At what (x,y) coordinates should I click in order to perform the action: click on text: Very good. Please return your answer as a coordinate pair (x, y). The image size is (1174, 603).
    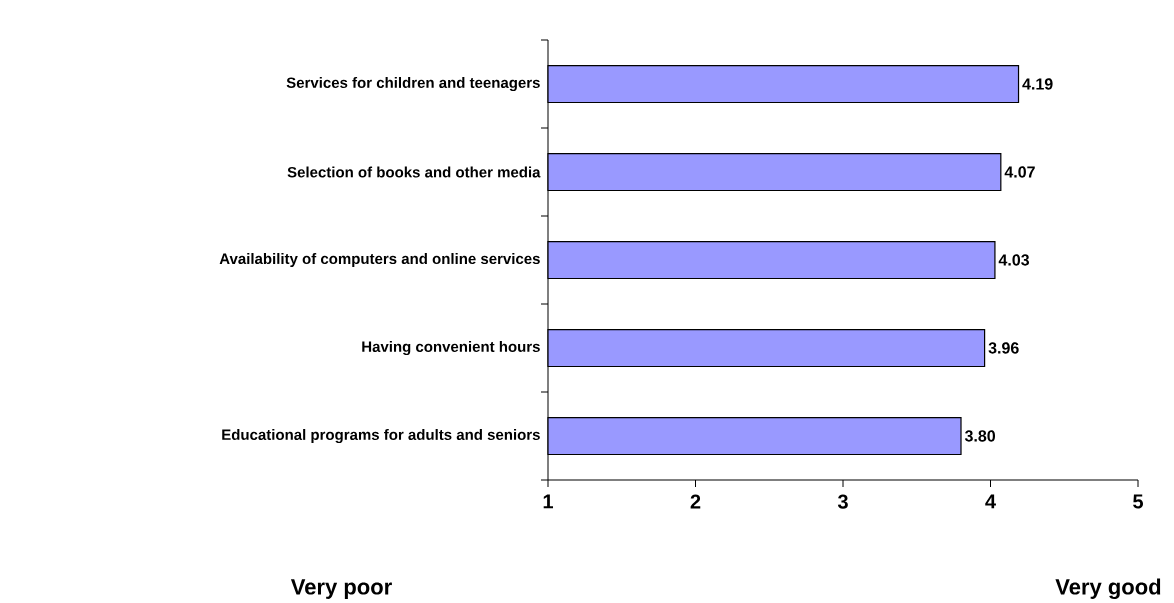
    Looking at the image, I should click on (1108, 589).